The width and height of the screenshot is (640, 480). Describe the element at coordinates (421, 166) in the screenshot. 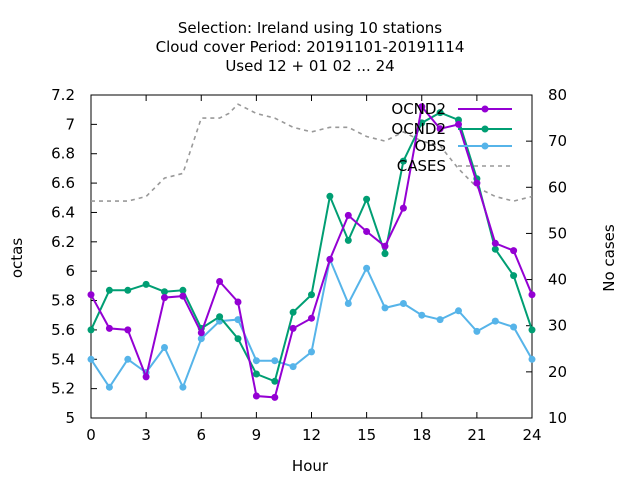

I see `legend-label: CASES` at that location.